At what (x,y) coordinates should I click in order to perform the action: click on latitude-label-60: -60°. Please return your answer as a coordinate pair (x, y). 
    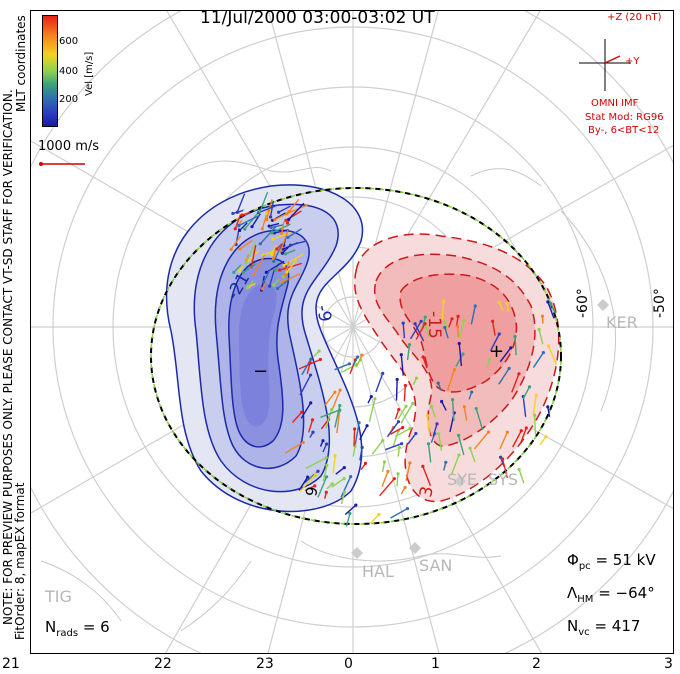
    Looking at the image, I should click on (583, 303).